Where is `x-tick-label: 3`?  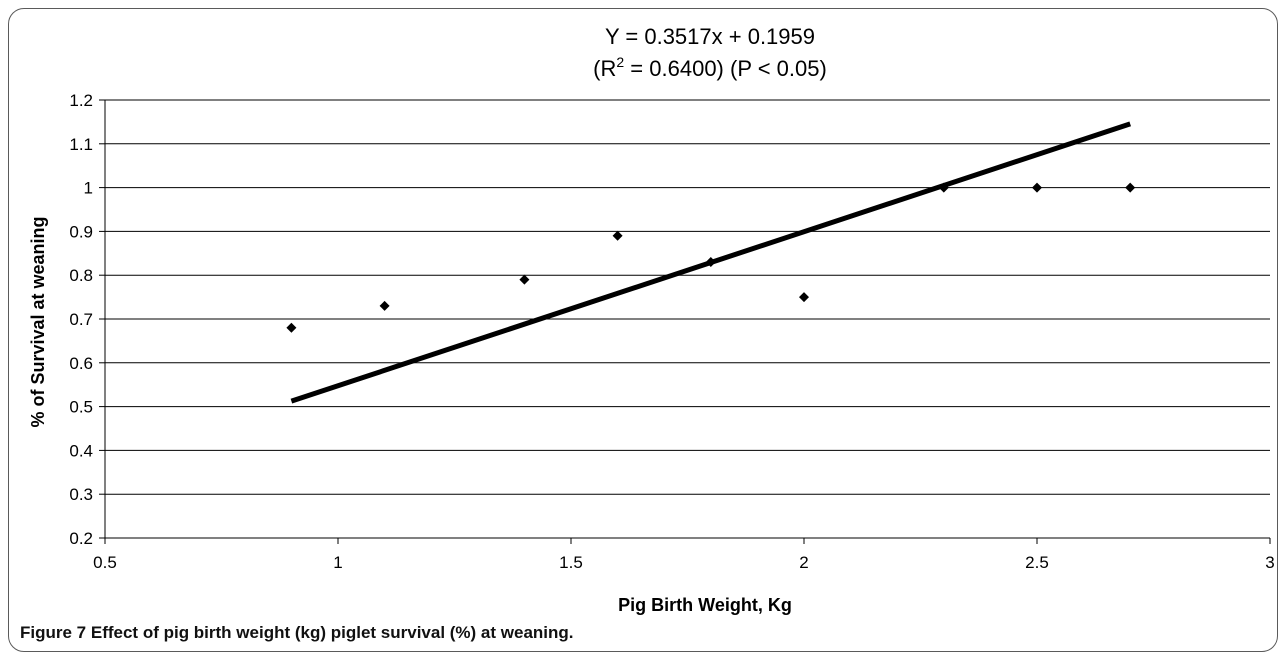
x-tick-label: 3 is located at coordinates (1269, 562).